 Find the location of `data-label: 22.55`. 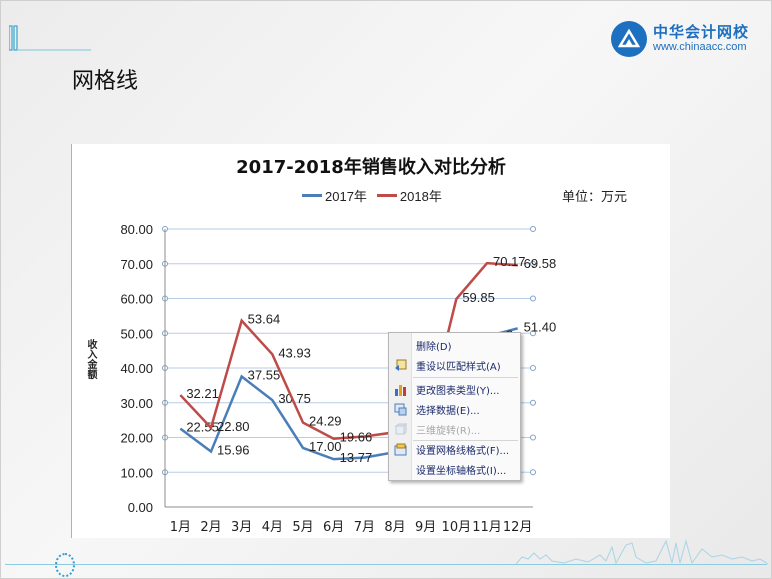

data-label: 22.55 is located at coordinates (202, 427).